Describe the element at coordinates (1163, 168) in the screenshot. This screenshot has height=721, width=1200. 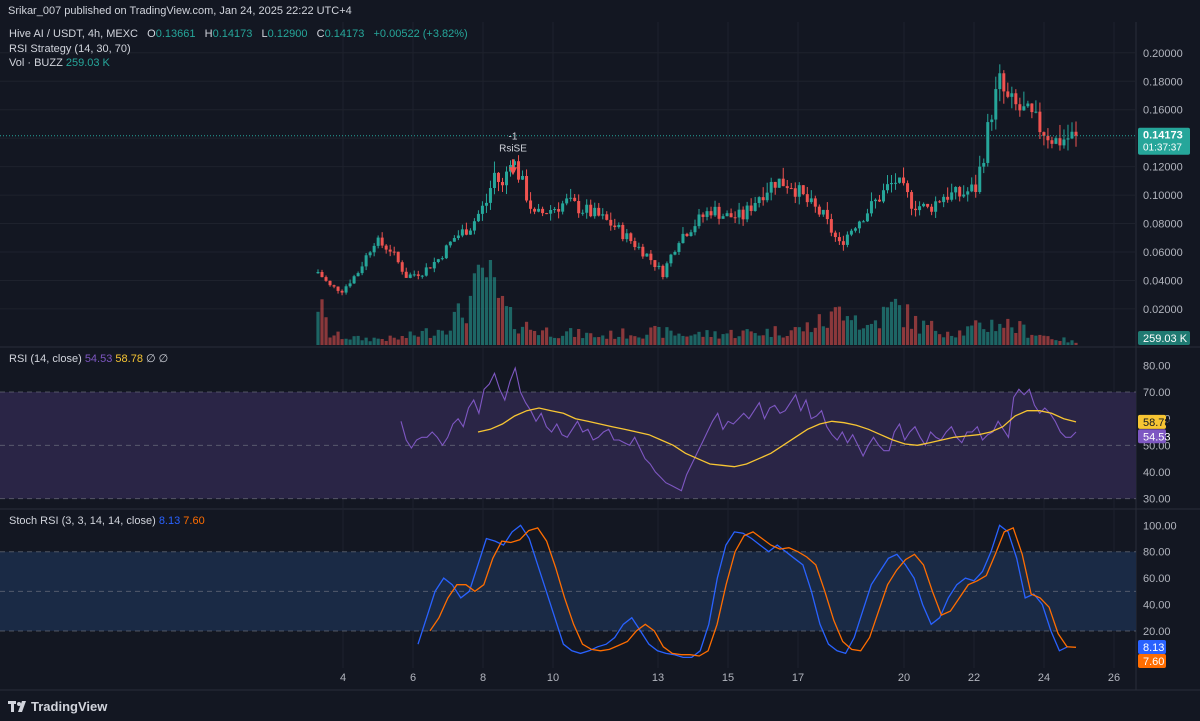
I see `price-tick-label: 0.12000` at that location.